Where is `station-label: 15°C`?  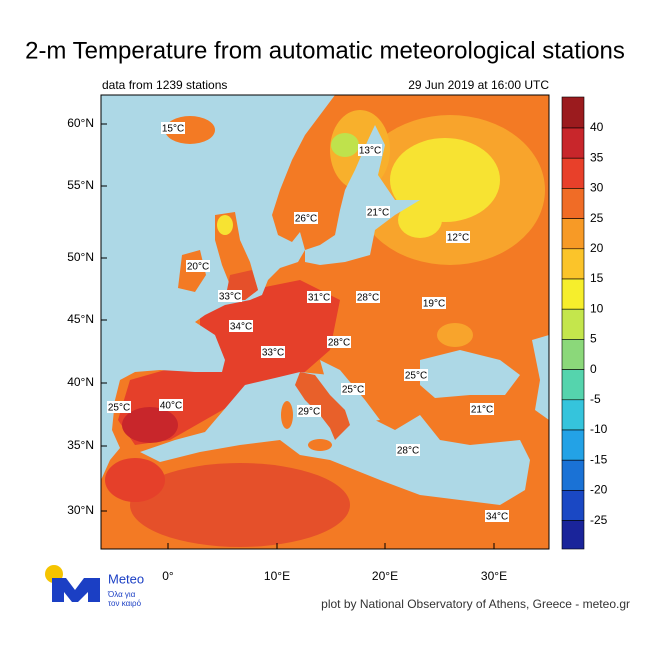
station-label: 15°C is located at coordinates (173, 129).